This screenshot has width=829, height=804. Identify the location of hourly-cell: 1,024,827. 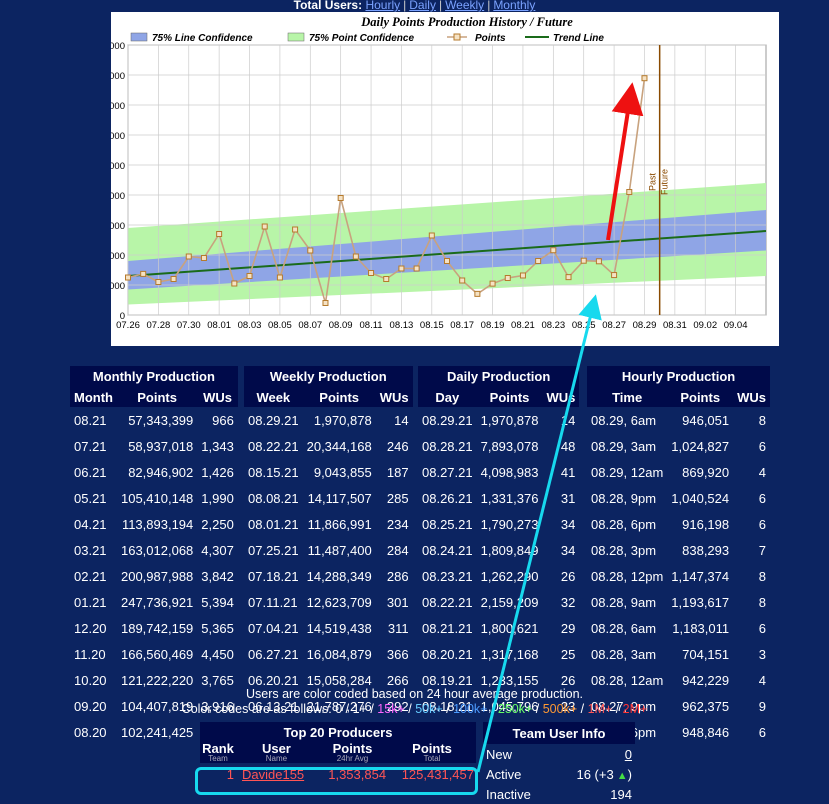
(700, 446).